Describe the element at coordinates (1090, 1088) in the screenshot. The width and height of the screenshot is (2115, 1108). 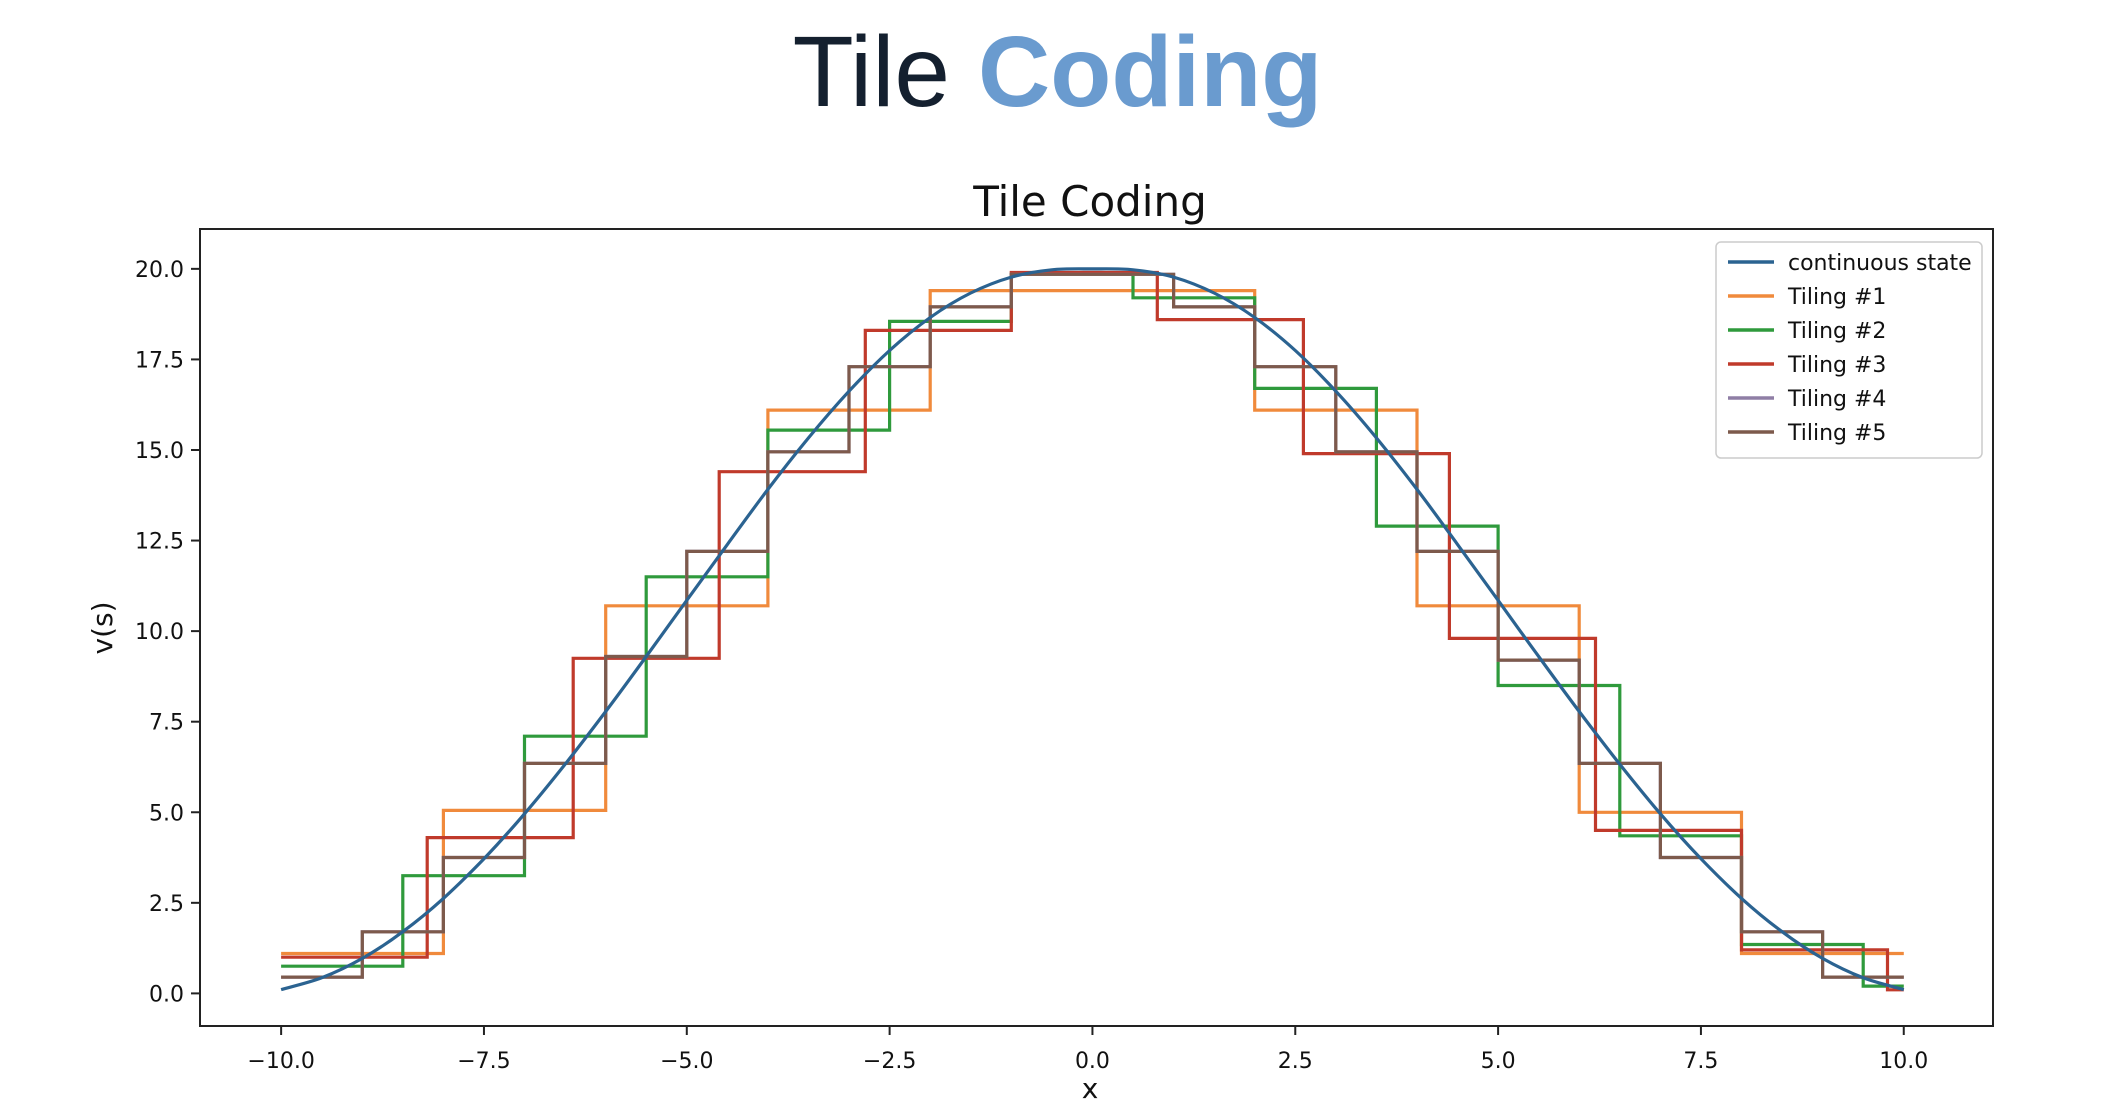
I see `x-axis-label: x` at that location.